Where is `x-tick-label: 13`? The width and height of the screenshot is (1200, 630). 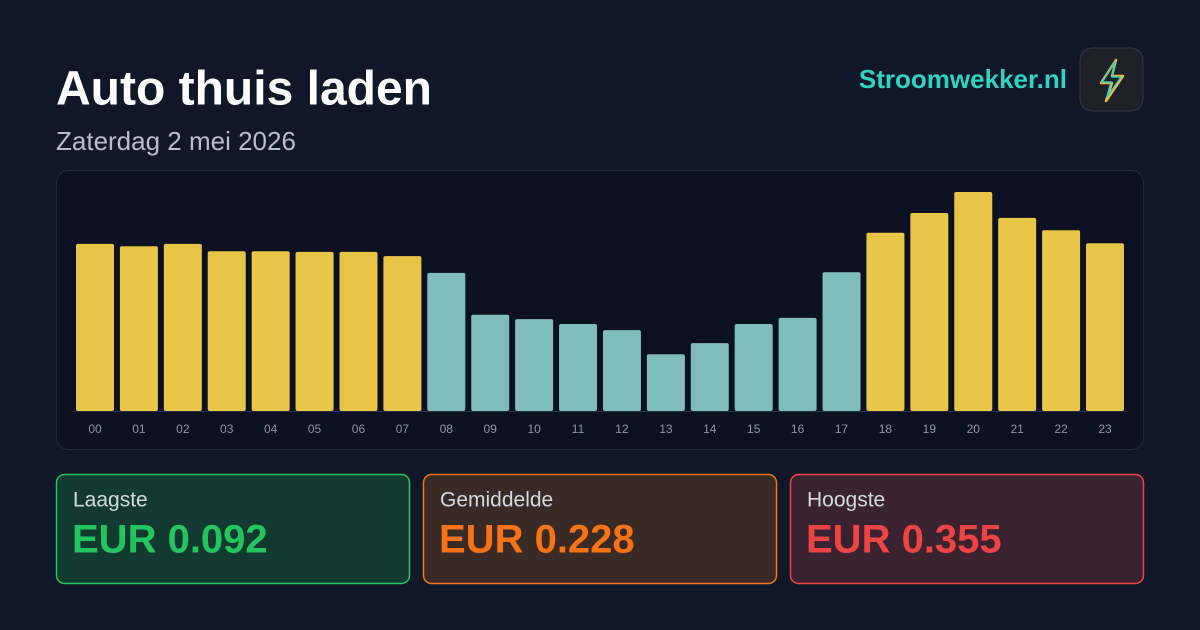 x-tick-label: 13 is located at coordinates (666, 429).